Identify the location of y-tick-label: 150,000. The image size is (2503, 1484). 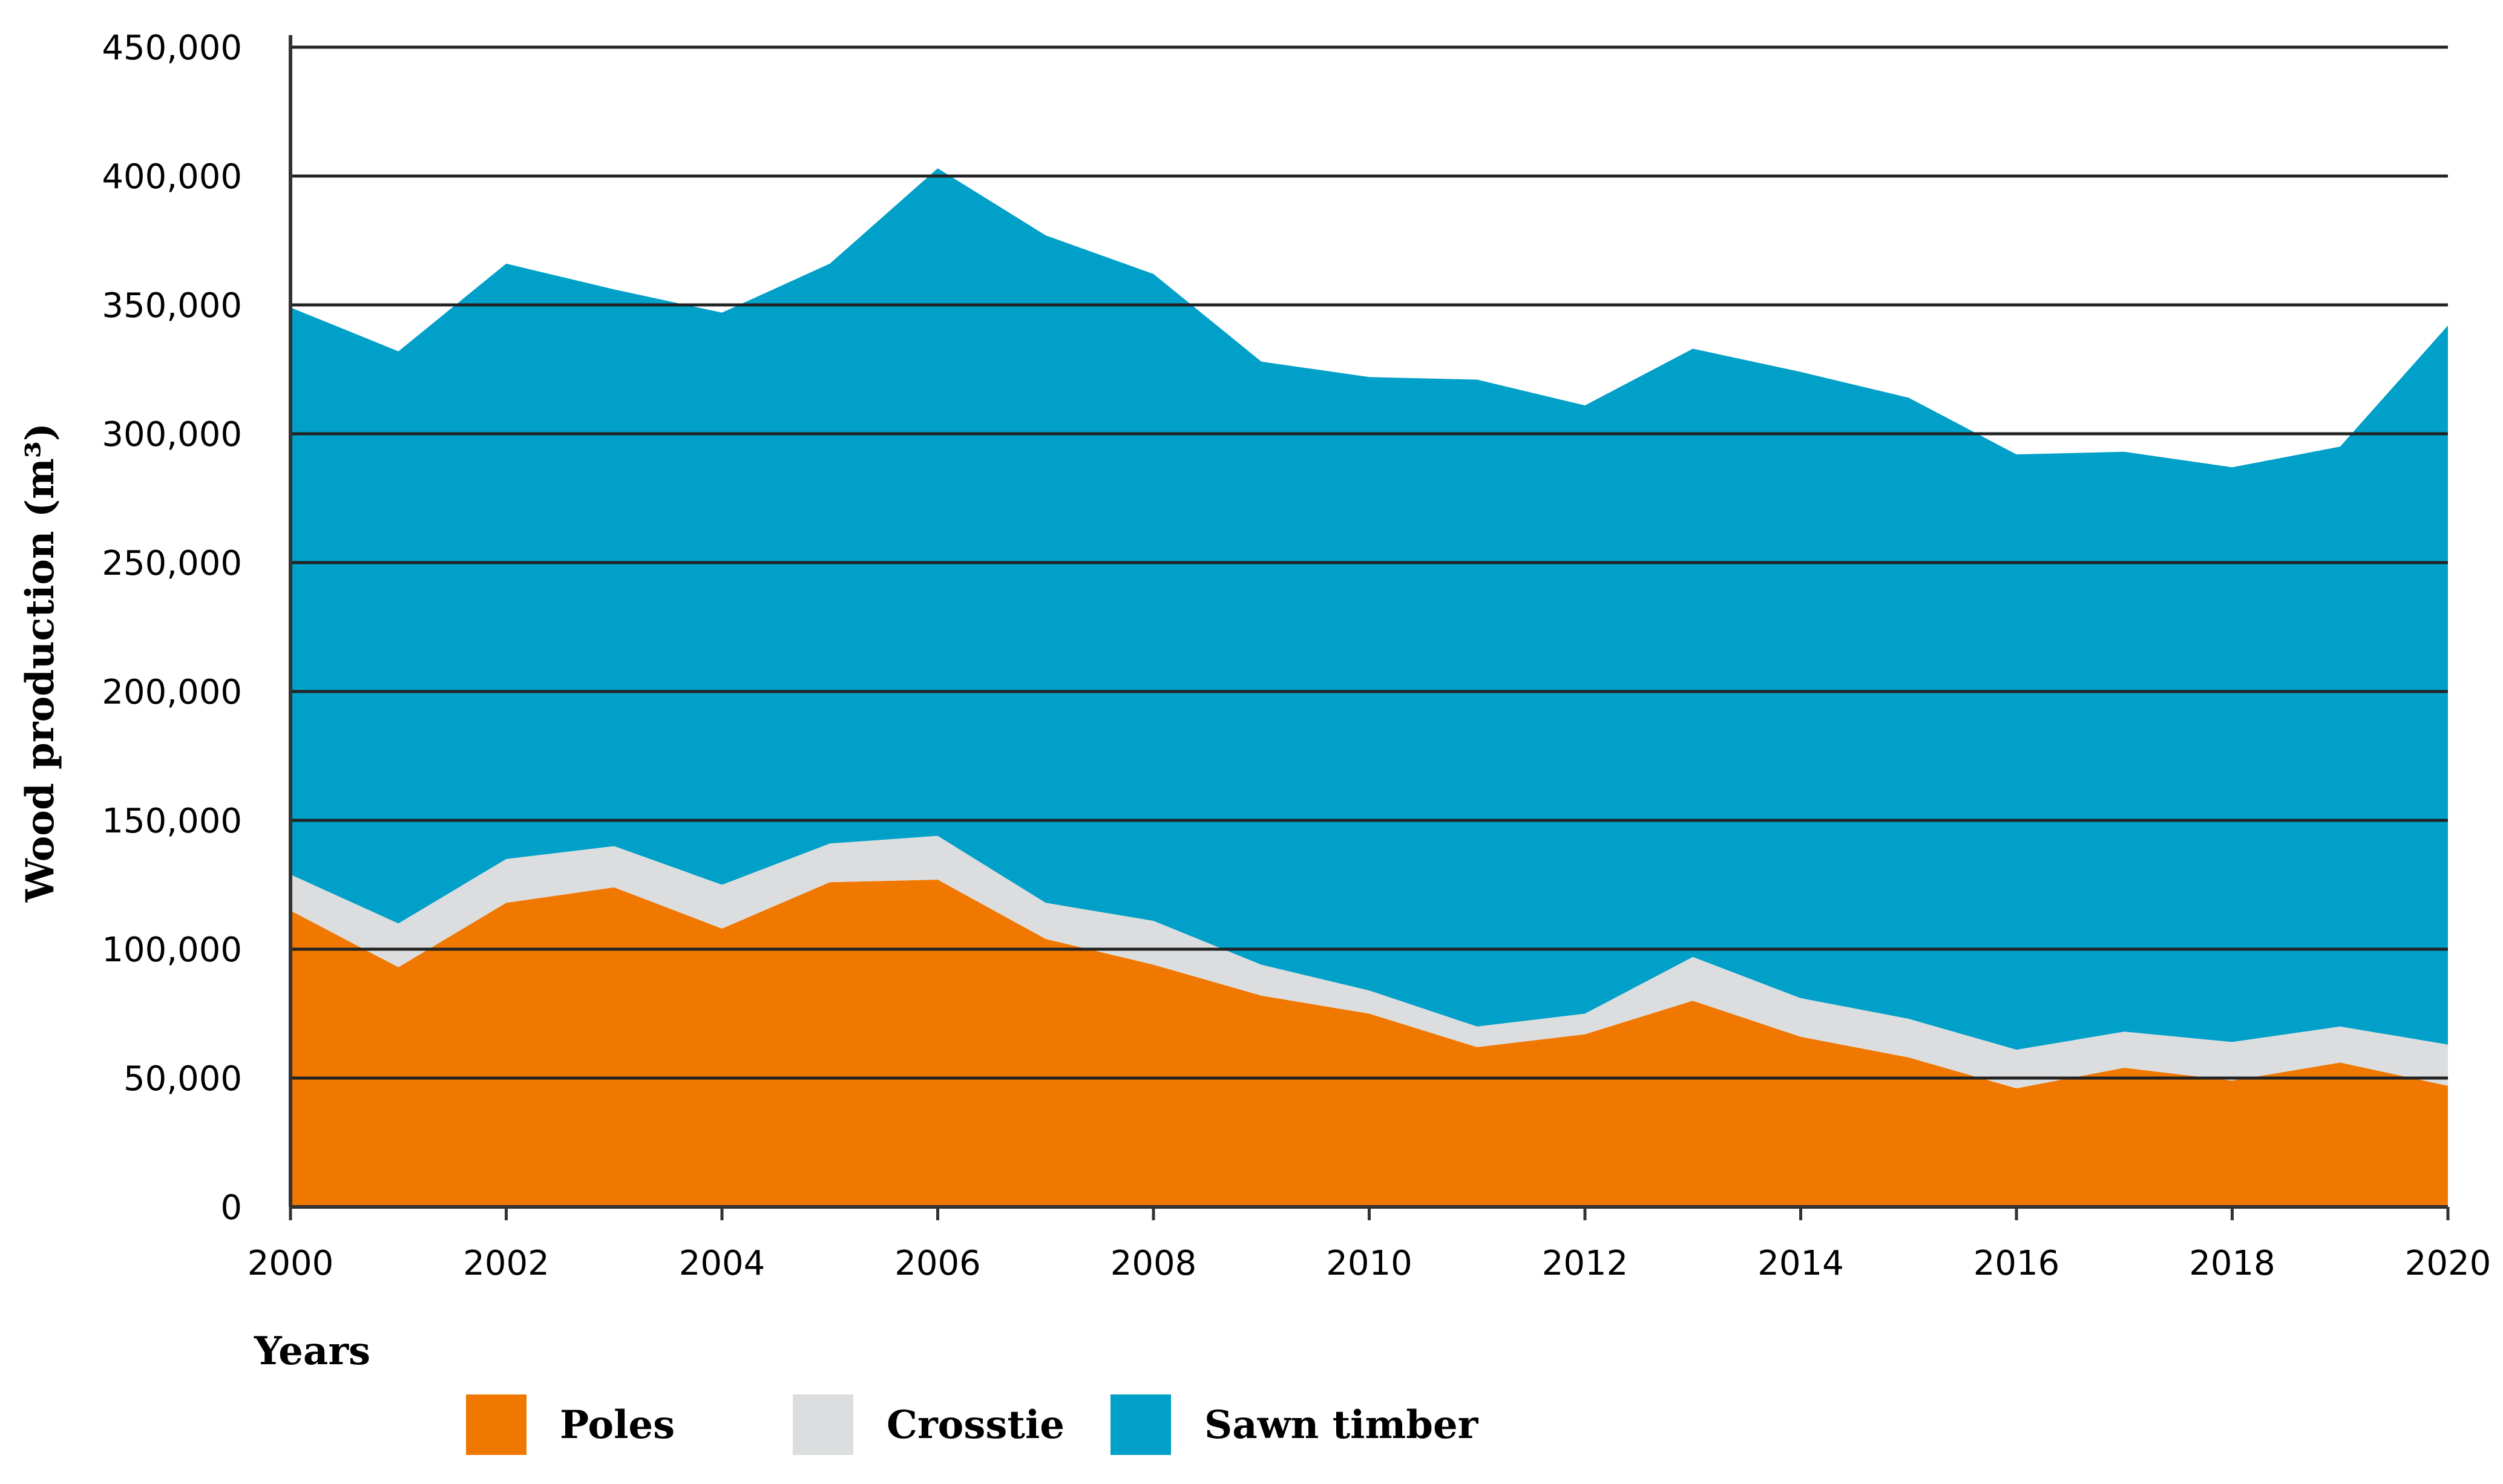
(172, 822).